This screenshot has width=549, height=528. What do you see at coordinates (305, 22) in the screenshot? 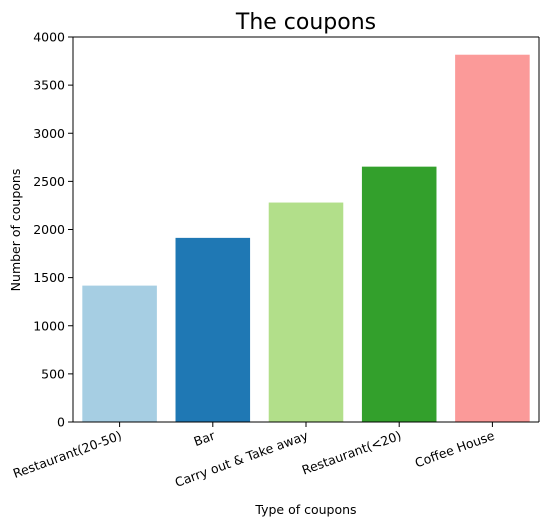
I see `chart-title: The coupons` at bounding box center [305, 22].